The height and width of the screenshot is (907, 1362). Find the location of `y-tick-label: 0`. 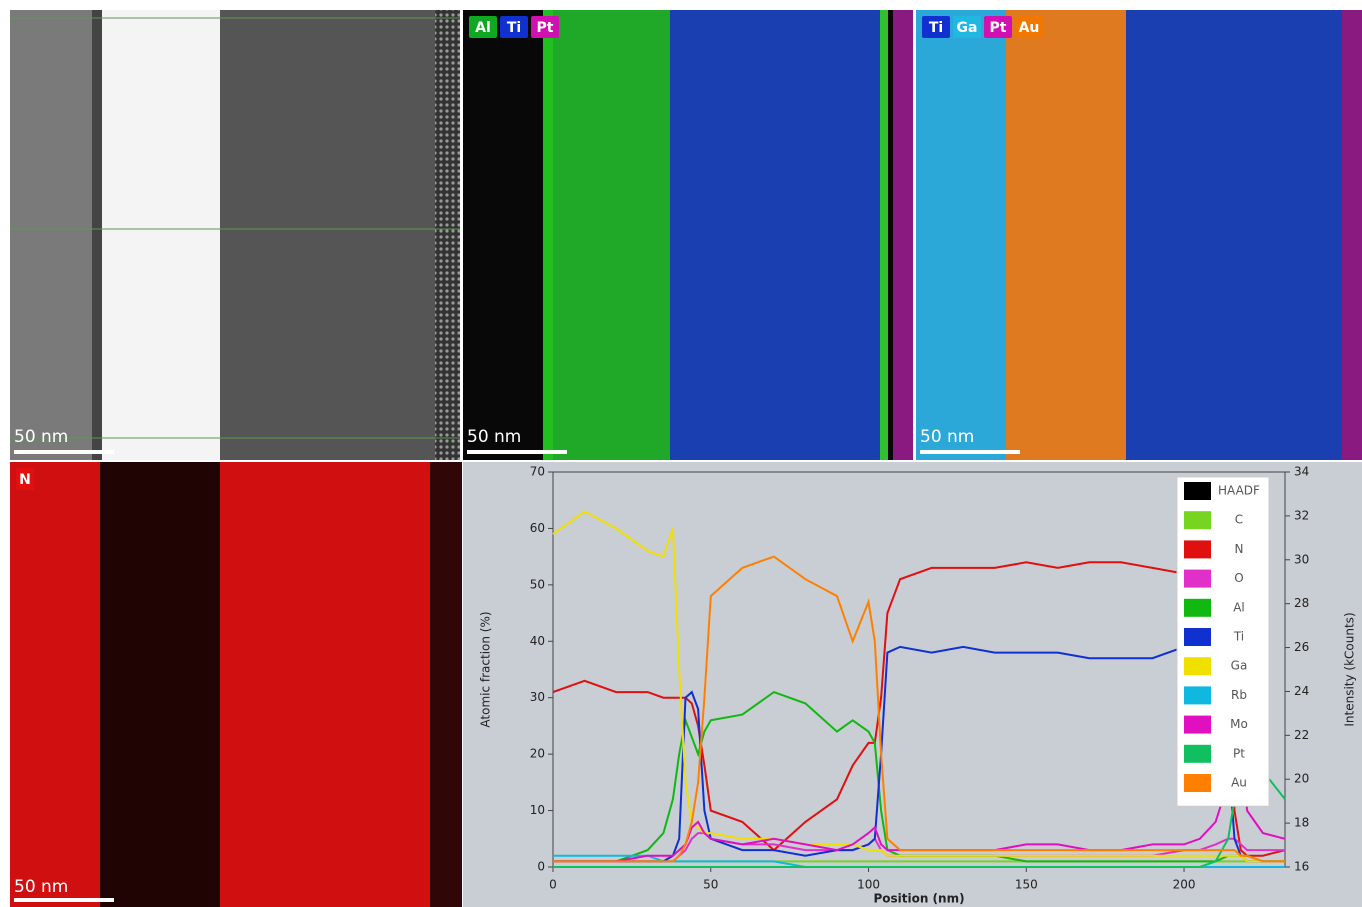

y-tick-label: 0 is located at coordinates (541, 867).